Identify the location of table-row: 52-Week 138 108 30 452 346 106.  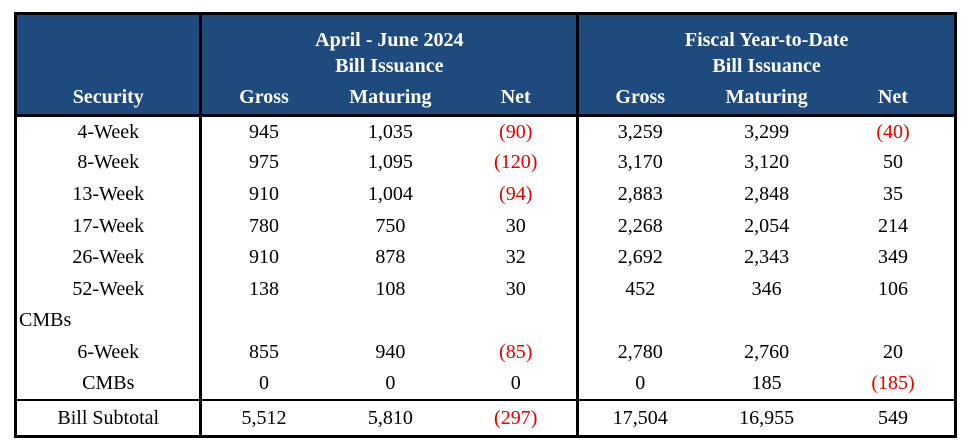
(485, 289).